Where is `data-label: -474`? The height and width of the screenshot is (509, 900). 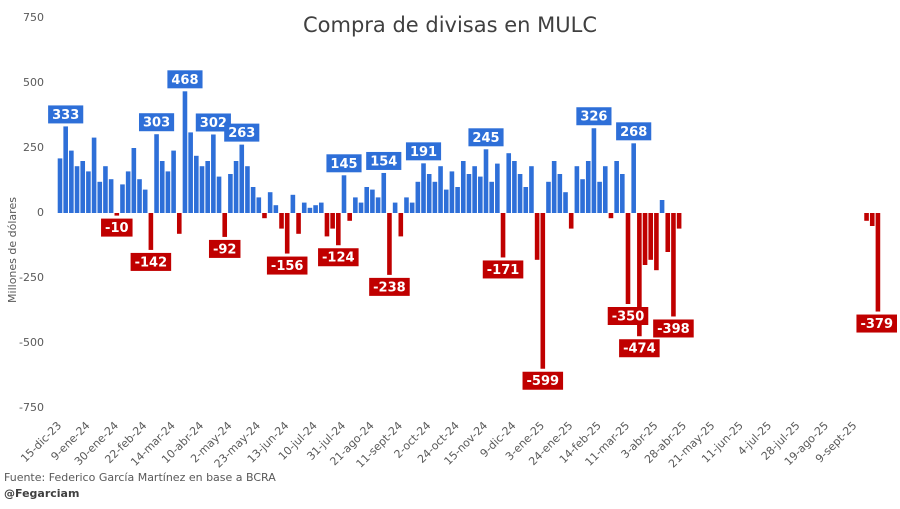
data-label: -474 is located at coordinates (639, 348).